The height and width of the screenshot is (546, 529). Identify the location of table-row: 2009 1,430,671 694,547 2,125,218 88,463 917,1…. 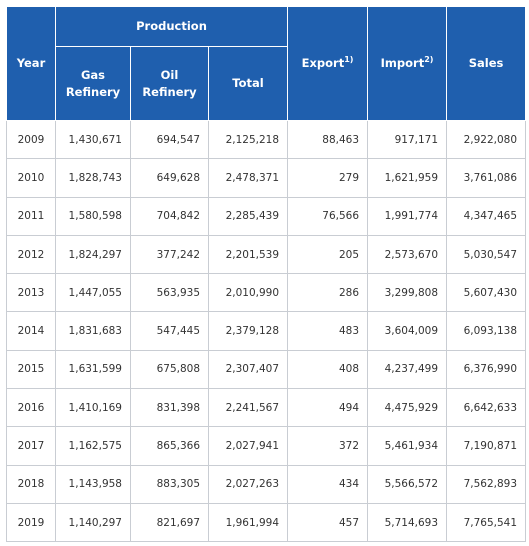
(266, 139).